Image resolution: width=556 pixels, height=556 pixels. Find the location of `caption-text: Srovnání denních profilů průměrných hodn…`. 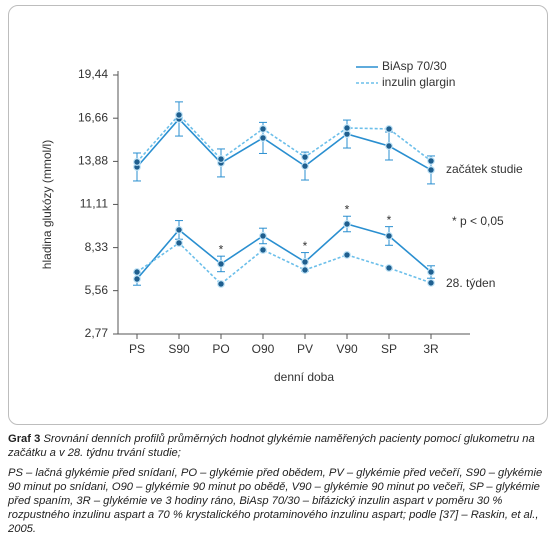

caption-text: Srovnání denních profilů průměrných hodn… is located at coordinates (271, 446).